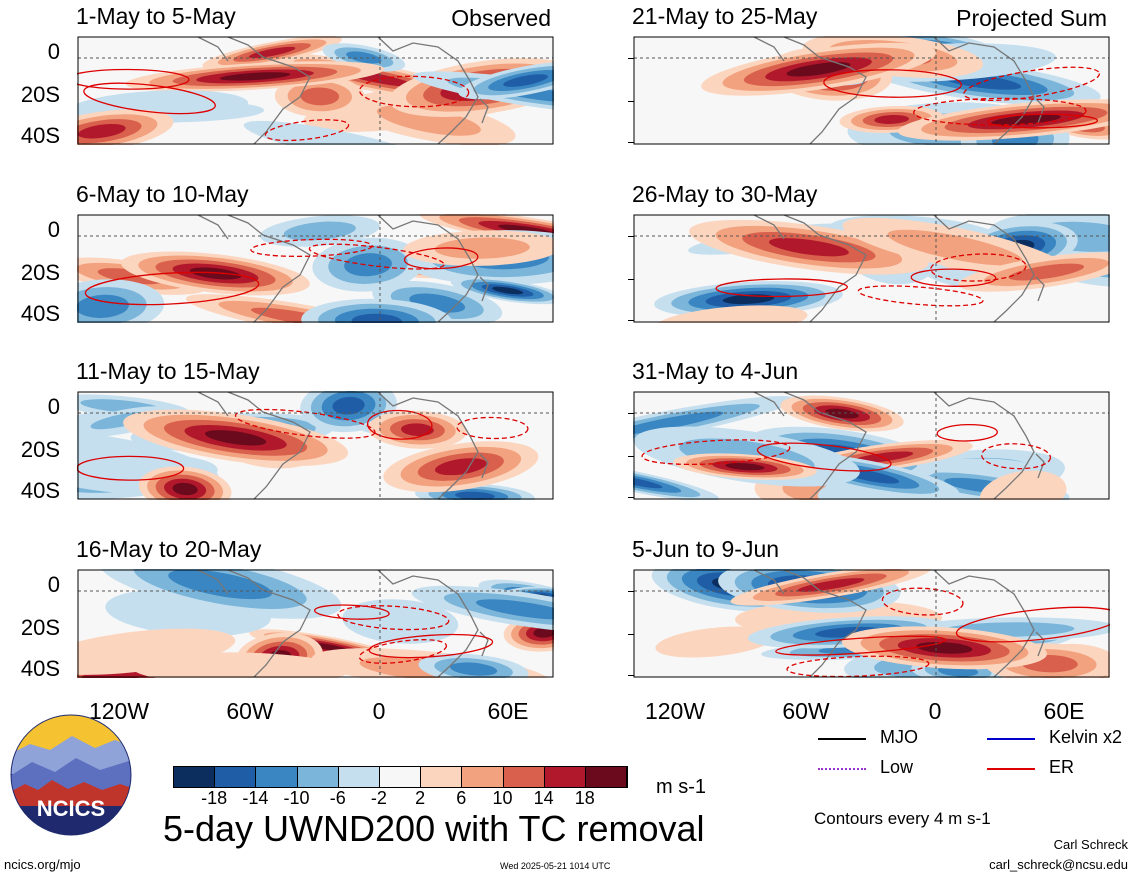  Describe the element at coordinates (71, 808) in the screenshot. I see `logo-text: NCICS` at that location.